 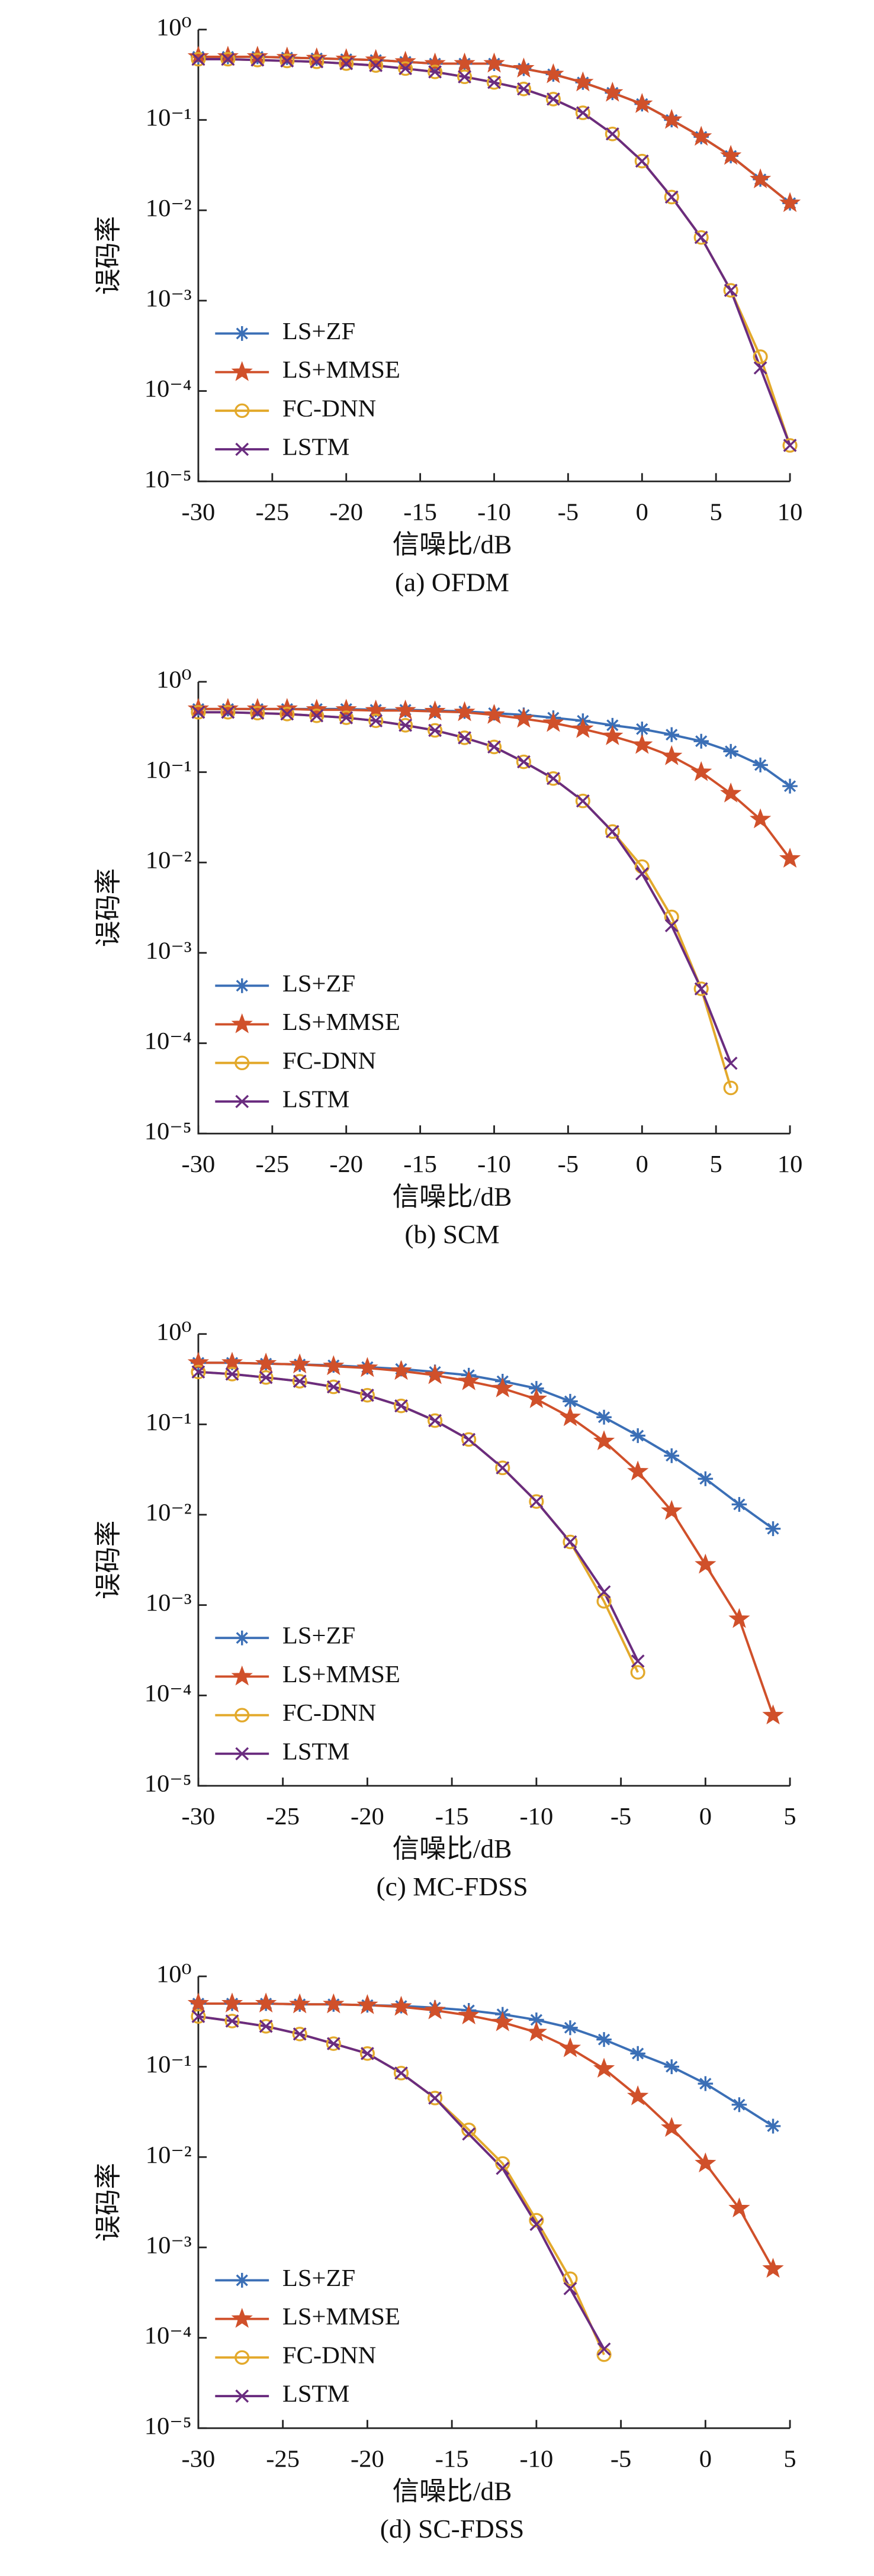 What do you see at coordinates (494, 783) in the screenshot?
I see `series-line` at bounding box center [494, 783].